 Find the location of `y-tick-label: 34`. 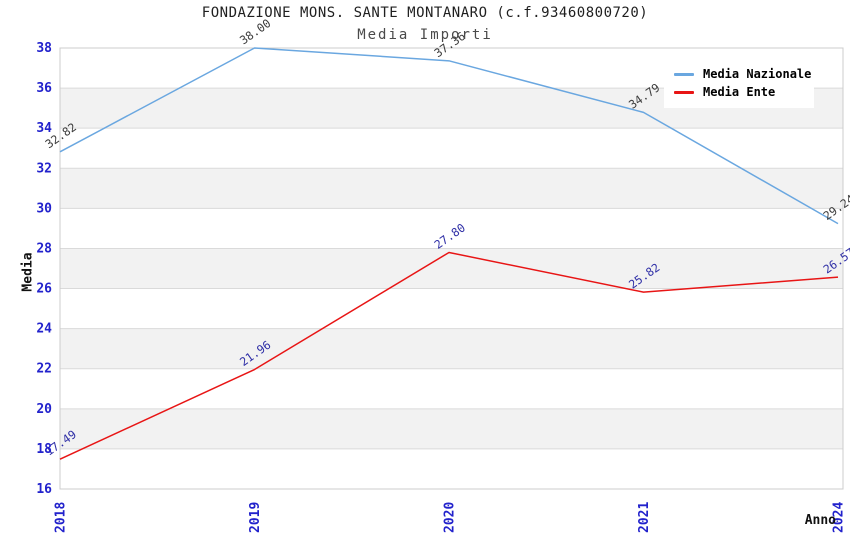

y-tick-label: 34 is located at coordinates (44, 128).